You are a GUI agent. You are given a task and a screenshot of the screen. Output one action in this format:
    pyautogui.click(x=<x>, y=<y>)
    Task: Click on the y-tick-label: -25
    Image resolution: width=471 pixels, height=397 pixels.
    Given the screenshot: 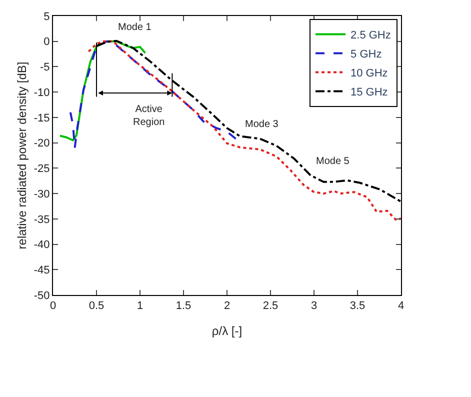 What is the action you would take?
    pyautogui.click(x=42, y=169)
    